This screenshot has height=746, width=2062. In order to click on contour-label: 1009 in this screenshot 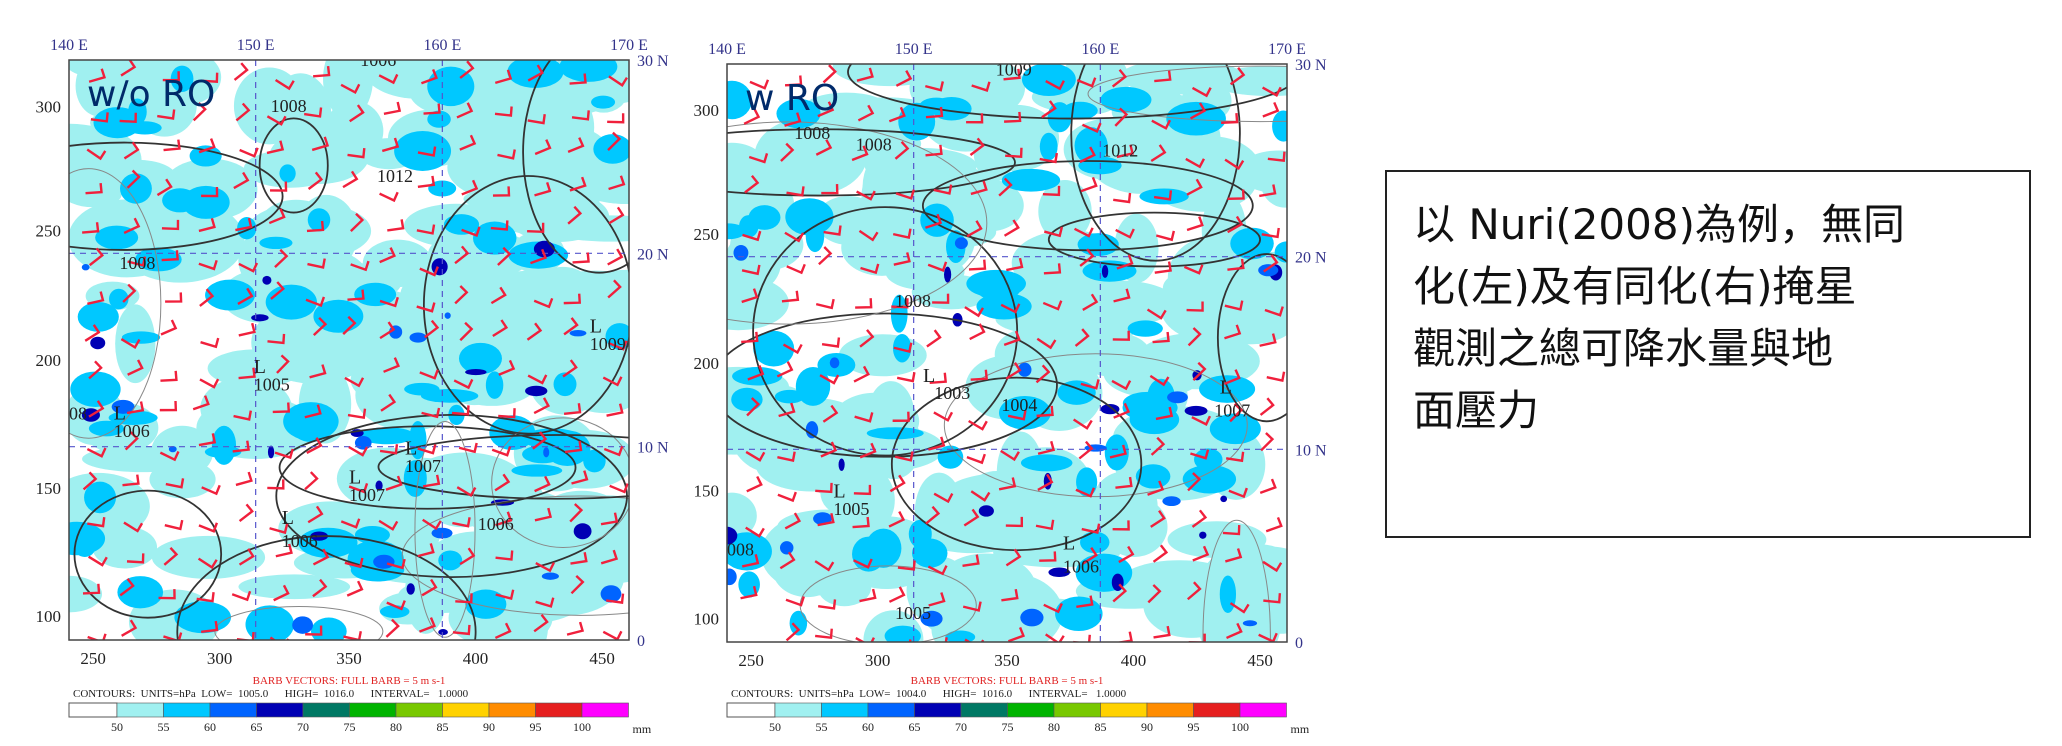, I will do `click(1014, 70)`.